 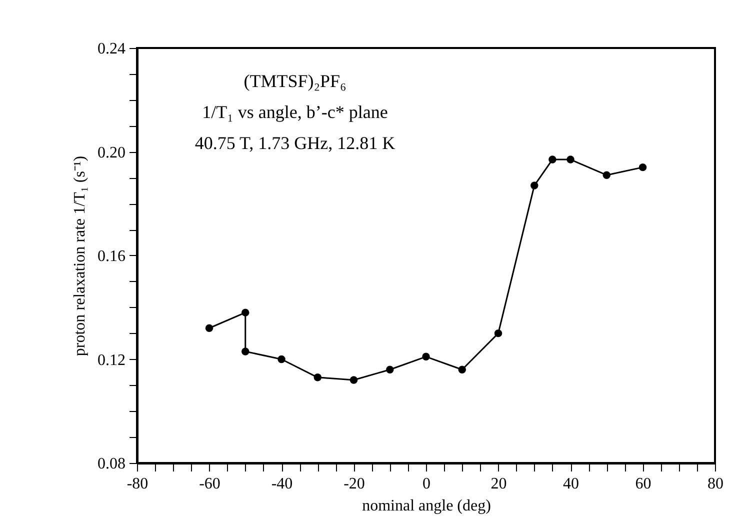 What do you see at coordinates (498, 484) in the screenshot?
I see `x-tick-label: 20` at bounding box center [498, 484].